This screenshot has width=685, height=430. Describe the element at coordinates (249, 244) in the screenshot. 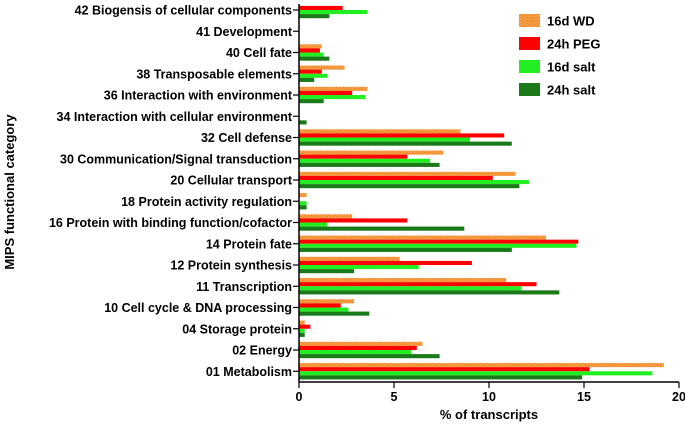

I see `category-label: 14 Protein fate` at that location.